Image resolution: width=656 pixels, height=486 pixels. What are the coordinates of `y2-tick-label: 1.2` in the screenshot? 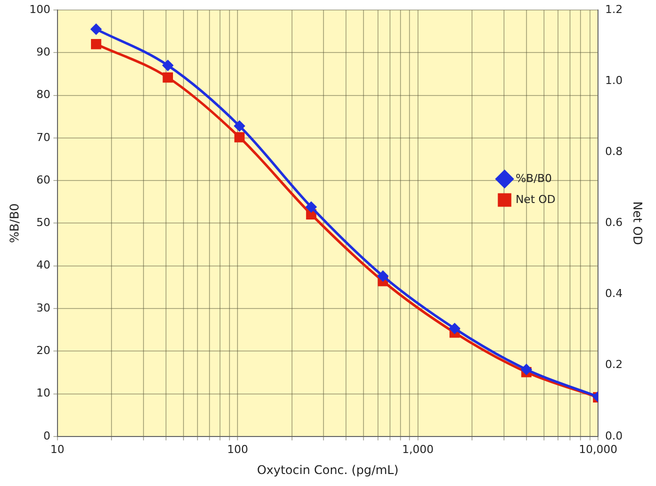 It's located at (614, 9).